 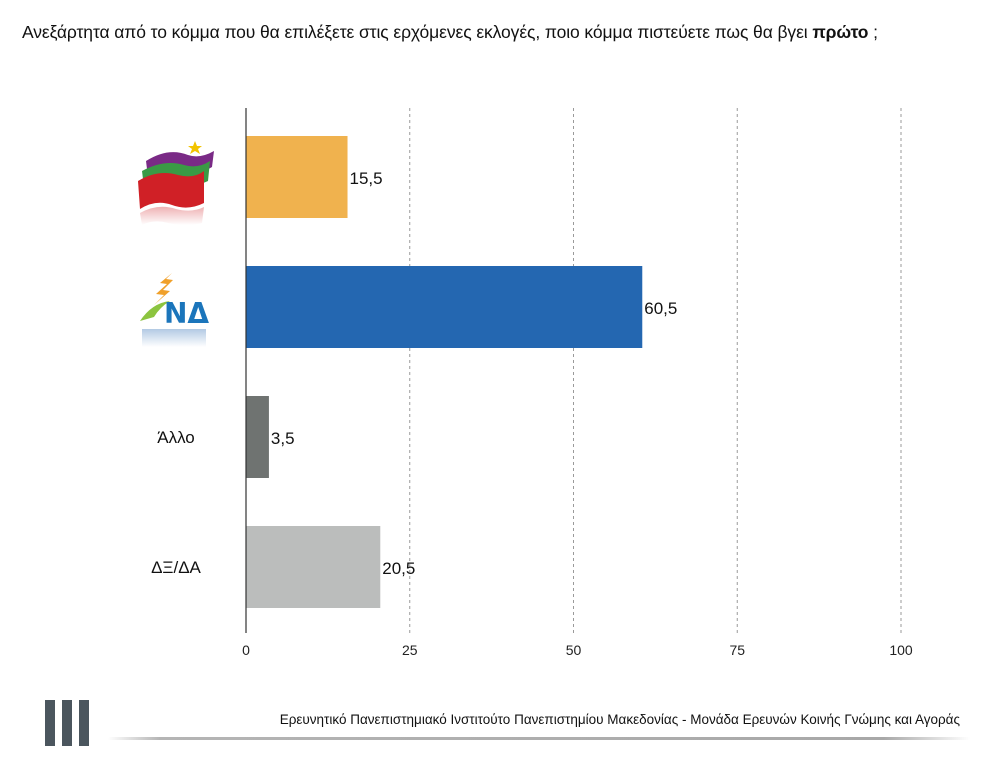 What do you see at coordinates (366, 178) in the screenshot?
I see `value-label: 15,5` at bounding box center [366, 178].